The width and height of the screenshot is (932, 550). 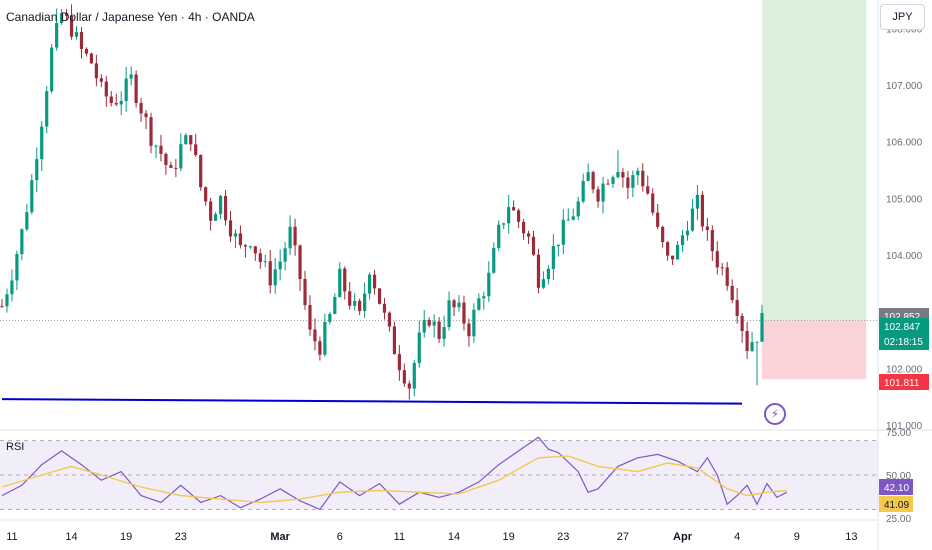 I want to click on rsi-tag-yellow: 41.09, so click(x=896, y=504).